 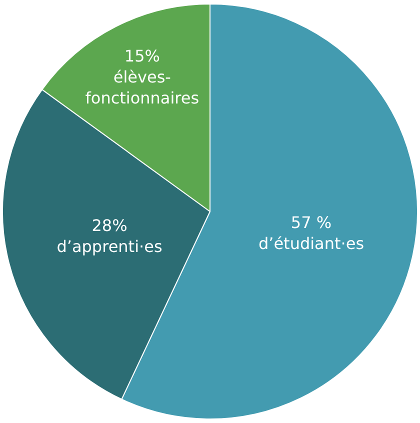 What do you see at coordinates (142, 56) in the screenshot?
I see `data-label: 15%` at bounding box center [142, 56].